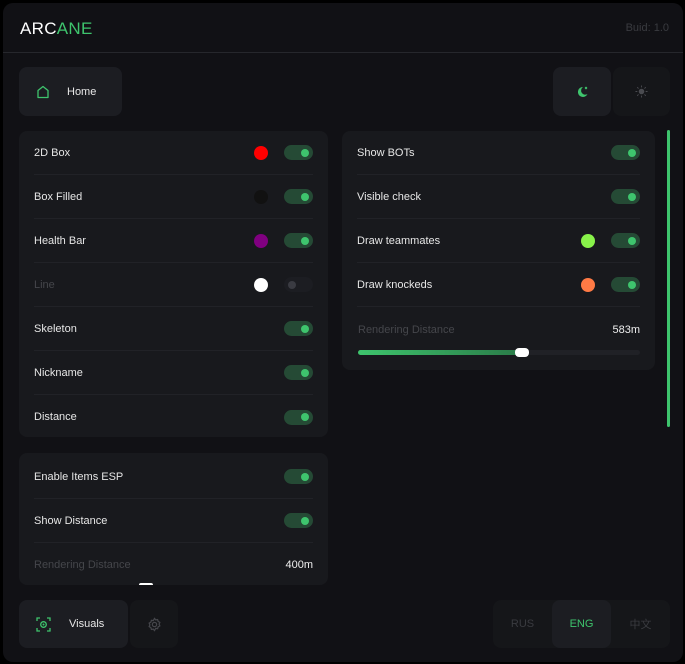  Describe the element at coordinates (55, 417) in the screenshot. I see `setting-label: Distance` at that location.